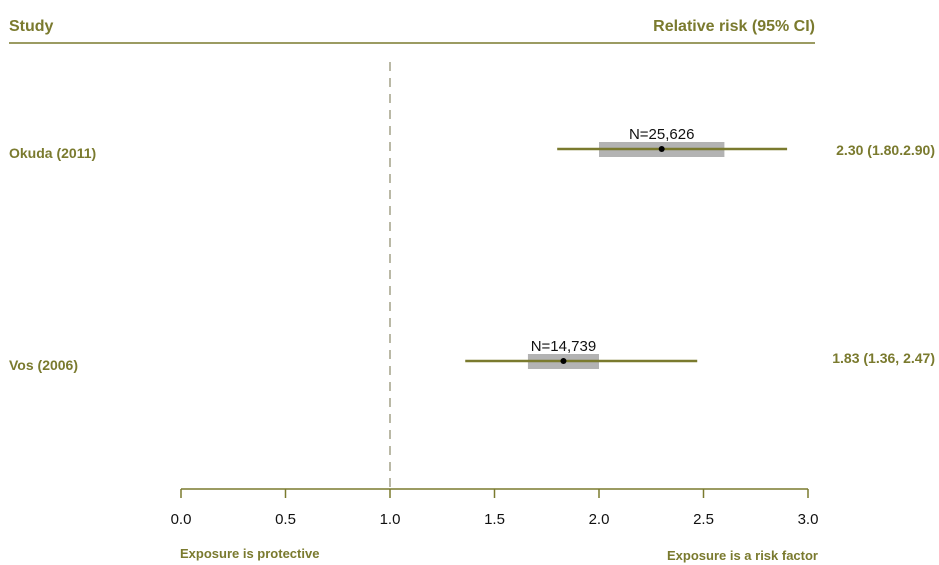 Image resolution: width=939 pixels, height=565 pixels. I want to click on study-row: Okuda (2011) N=25,626 2.30 (1.80.2.90), so click(472, 143).